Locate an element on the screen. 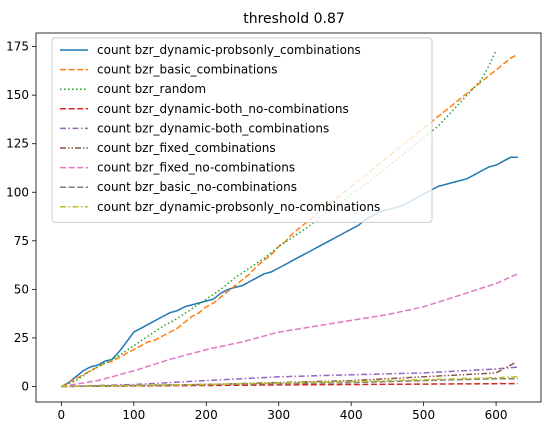 This screenshot has width=552, height=435. legend-label-6: count bzr_fixed_no-combinations is located at coordinates (196, 168).